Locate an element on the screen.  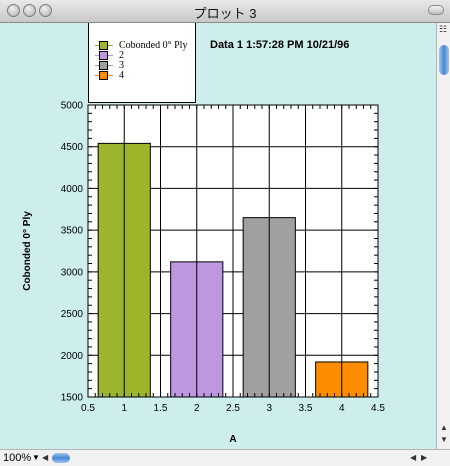
window-title: プロット 3 is located at coordinates (225, 13).